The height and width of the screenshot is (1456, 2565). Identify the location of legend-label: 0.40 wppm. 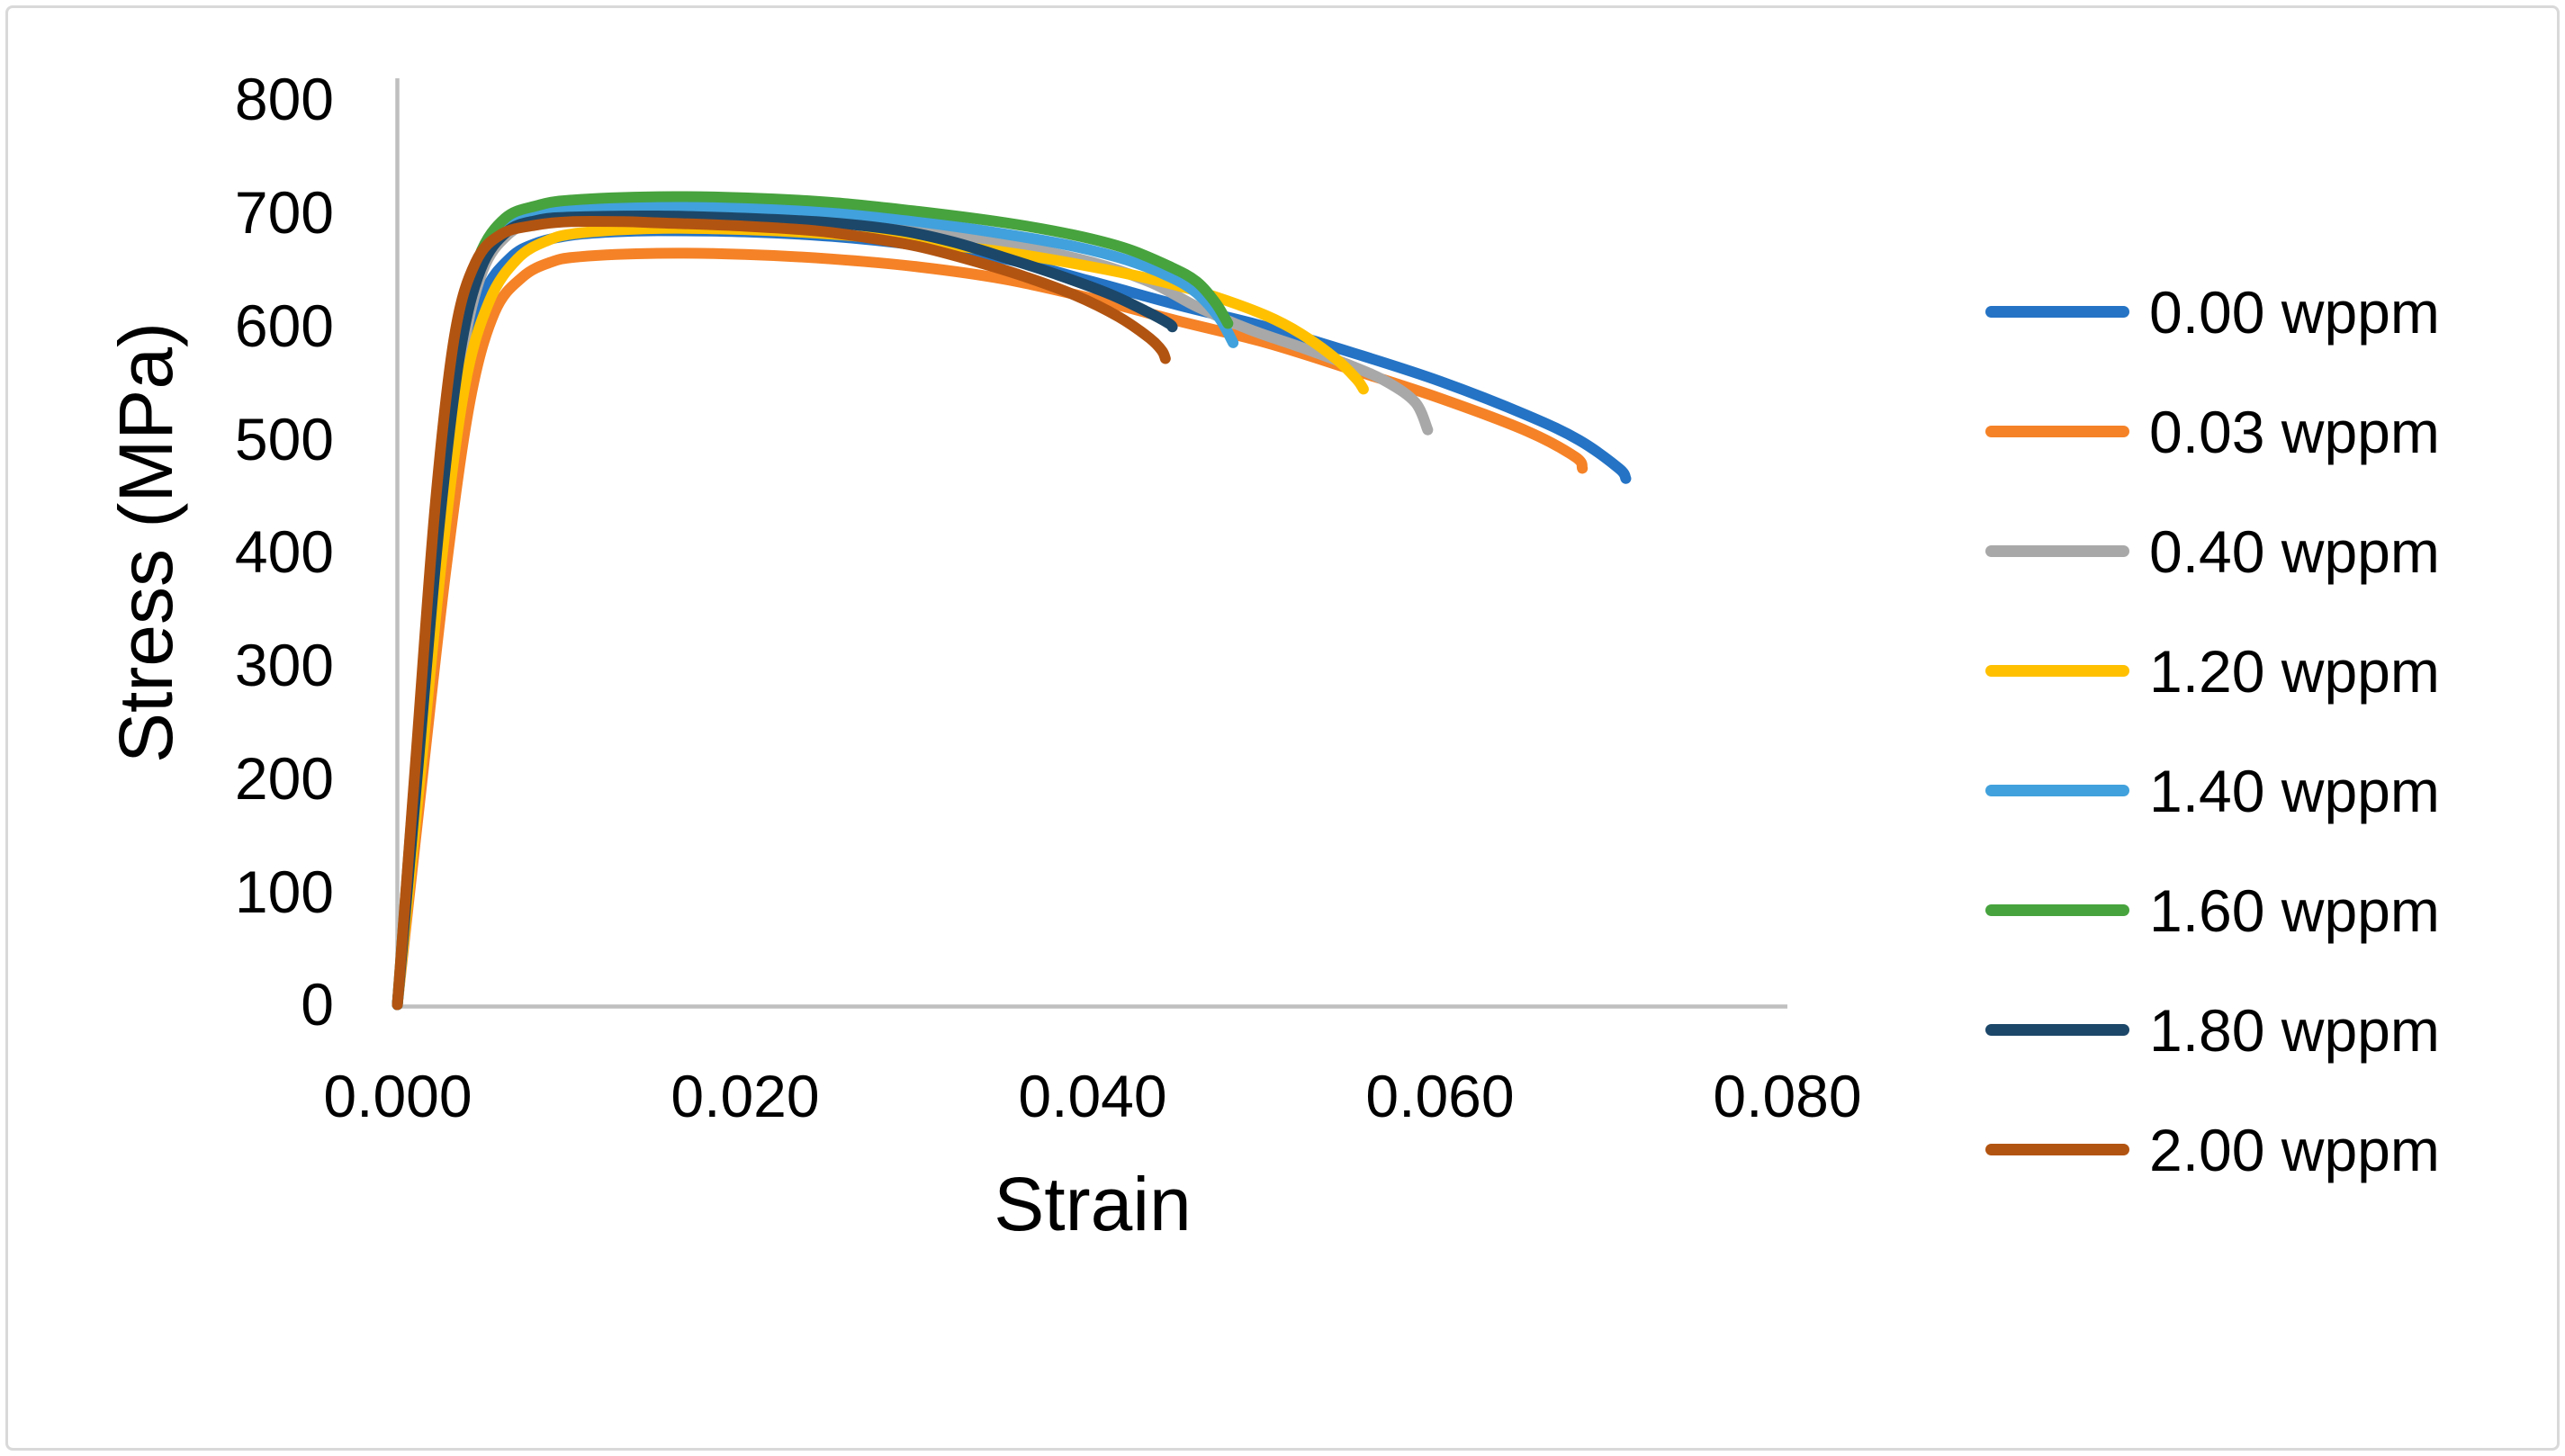
(2294, 551).